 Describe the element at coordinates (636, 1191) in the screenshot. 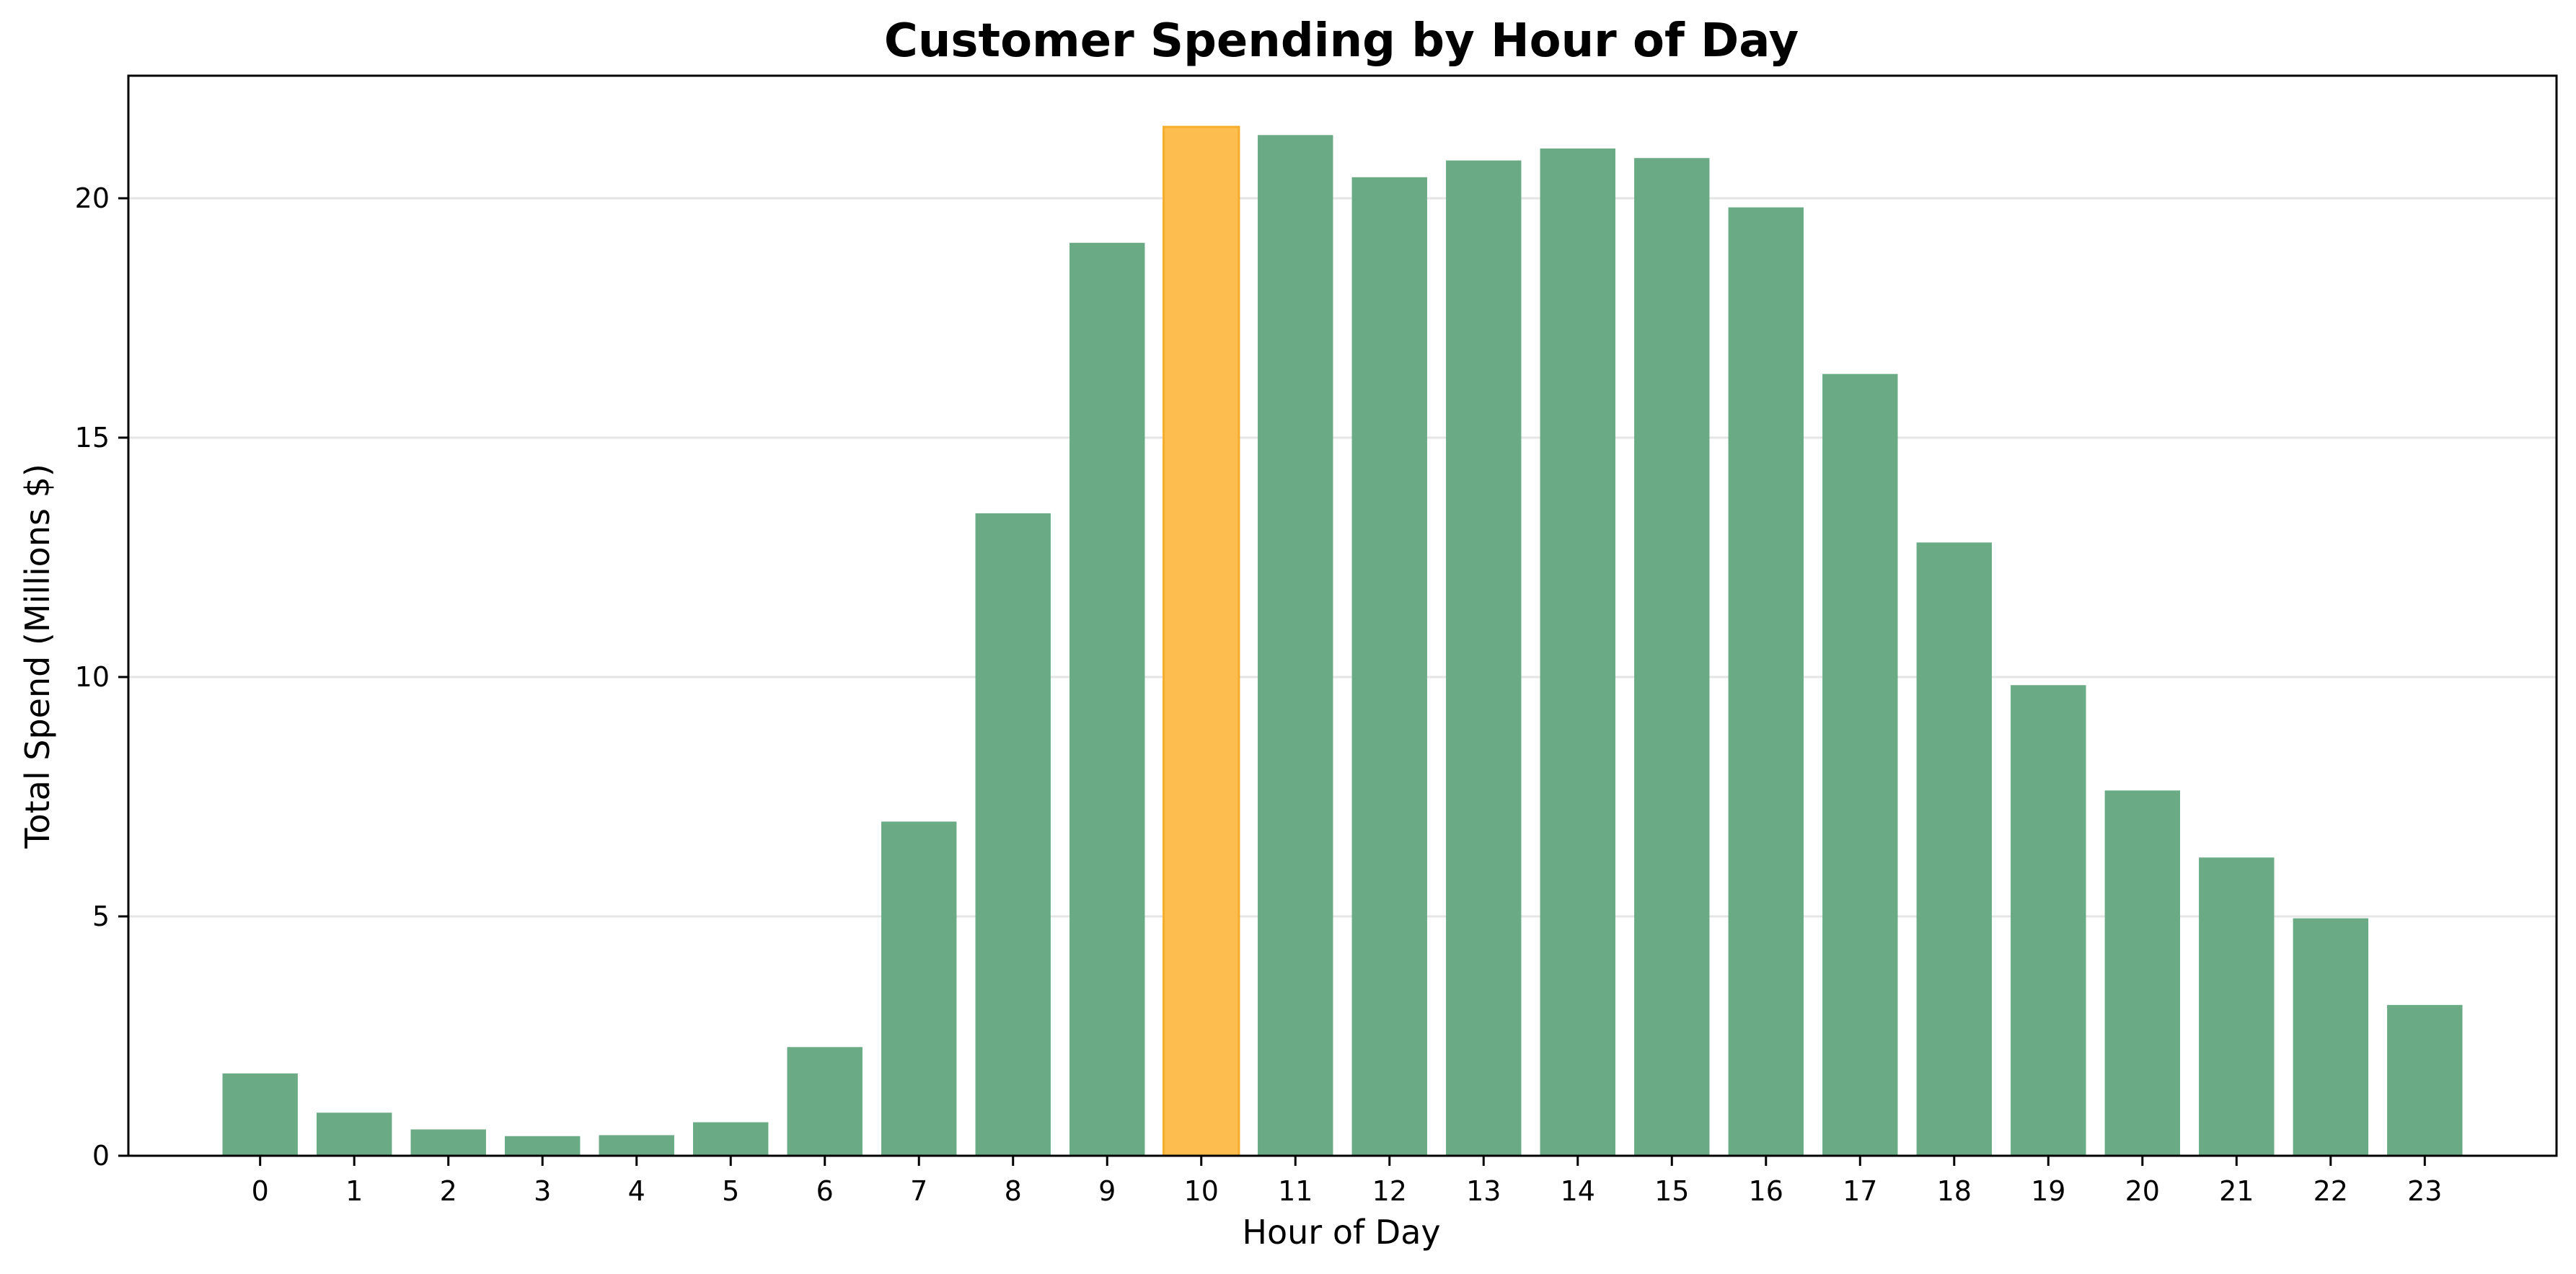

I see `x-tick-label: 4` at that location.